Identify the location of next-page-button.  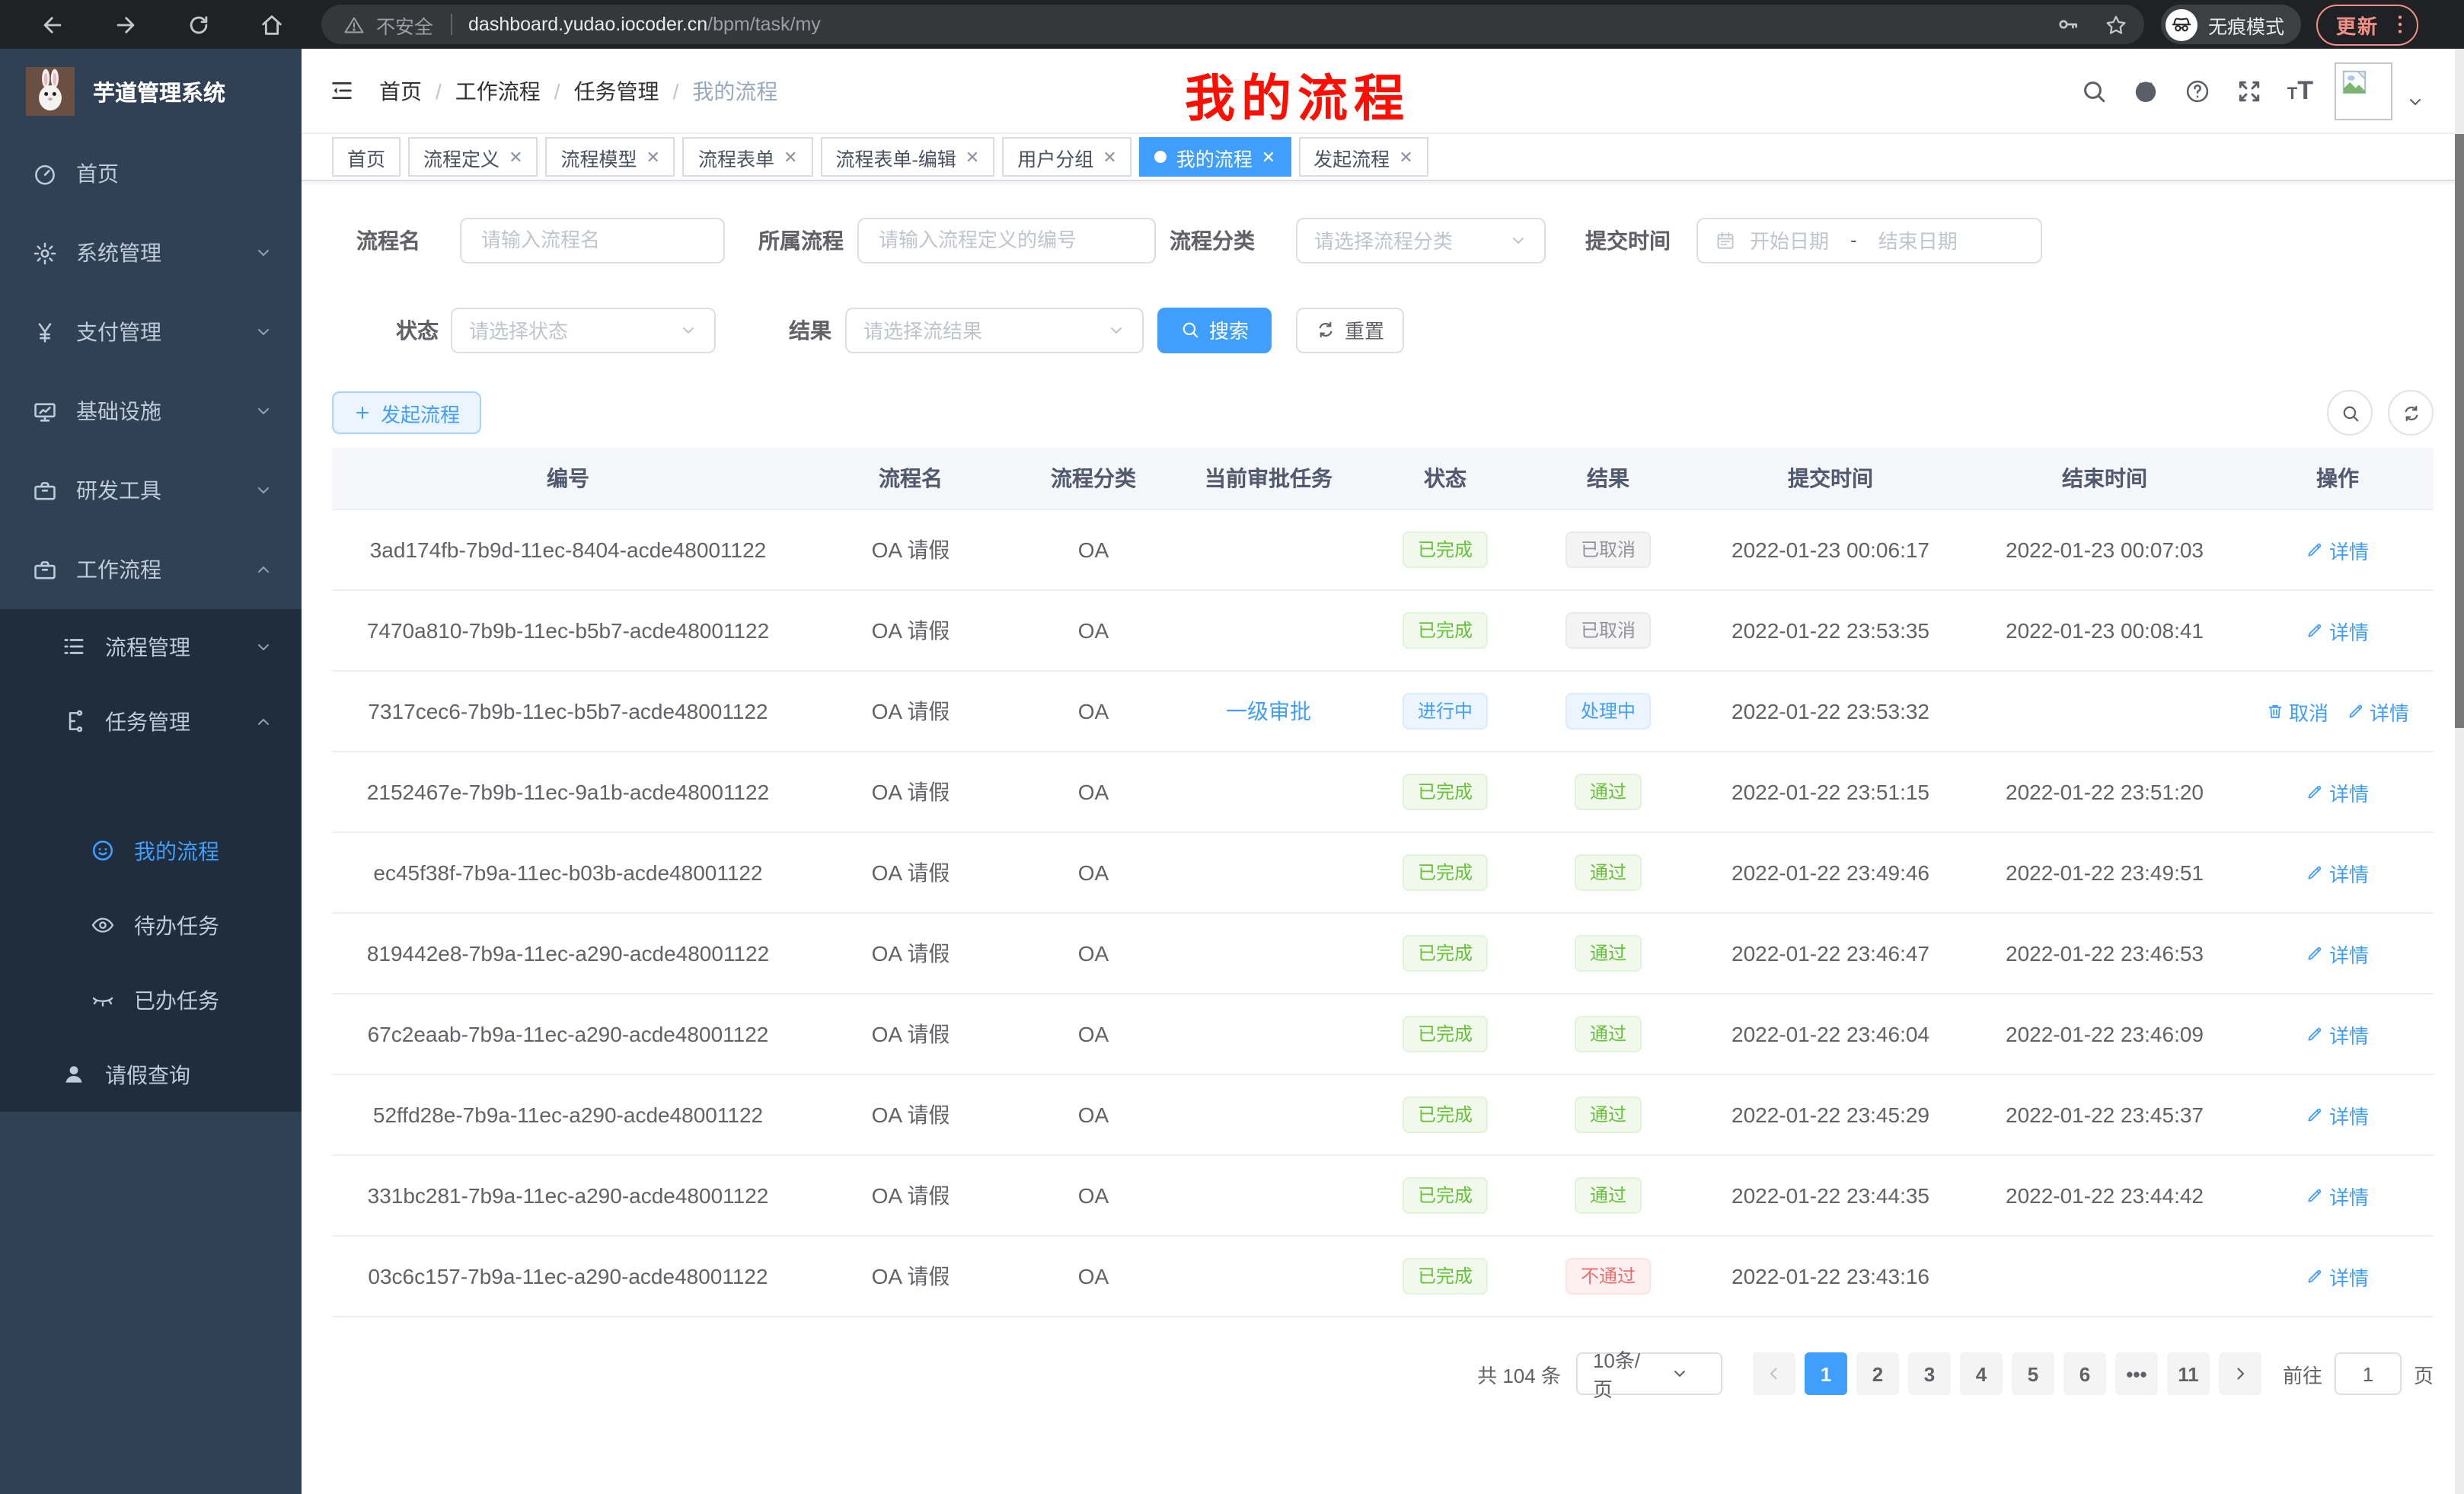
(2239, 1373).